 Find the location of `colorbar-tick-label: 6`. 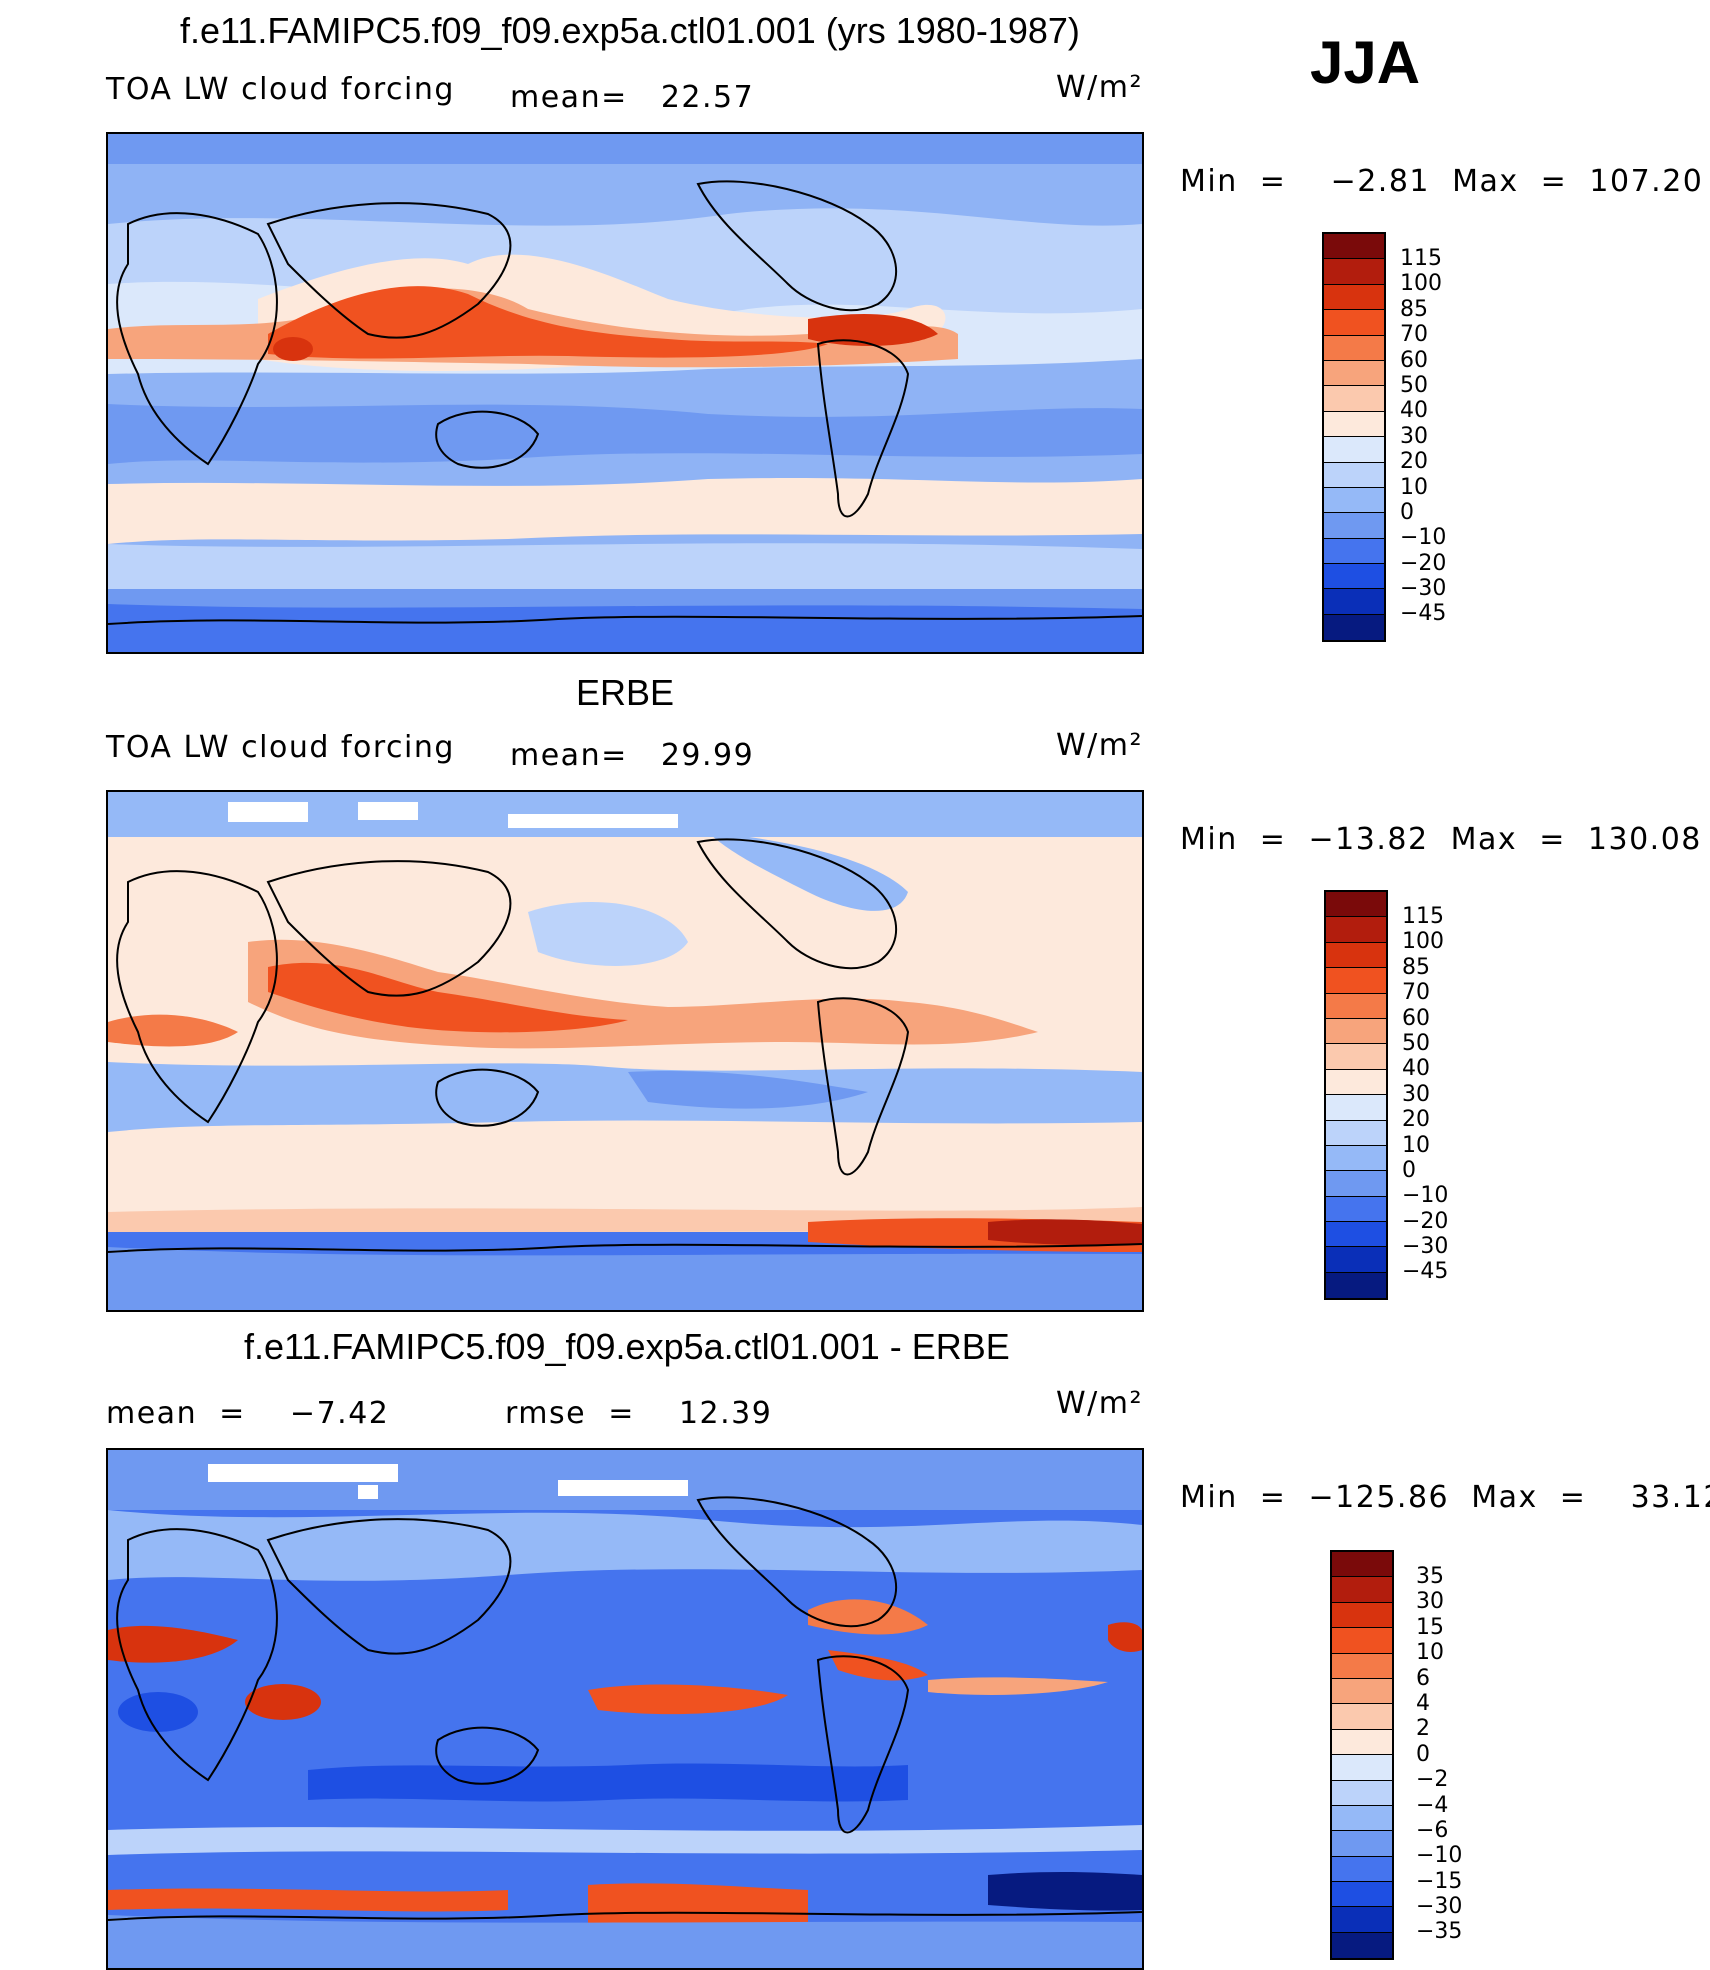

colorbar-tick-label: 6 is located at coordinates (1423, 1678).